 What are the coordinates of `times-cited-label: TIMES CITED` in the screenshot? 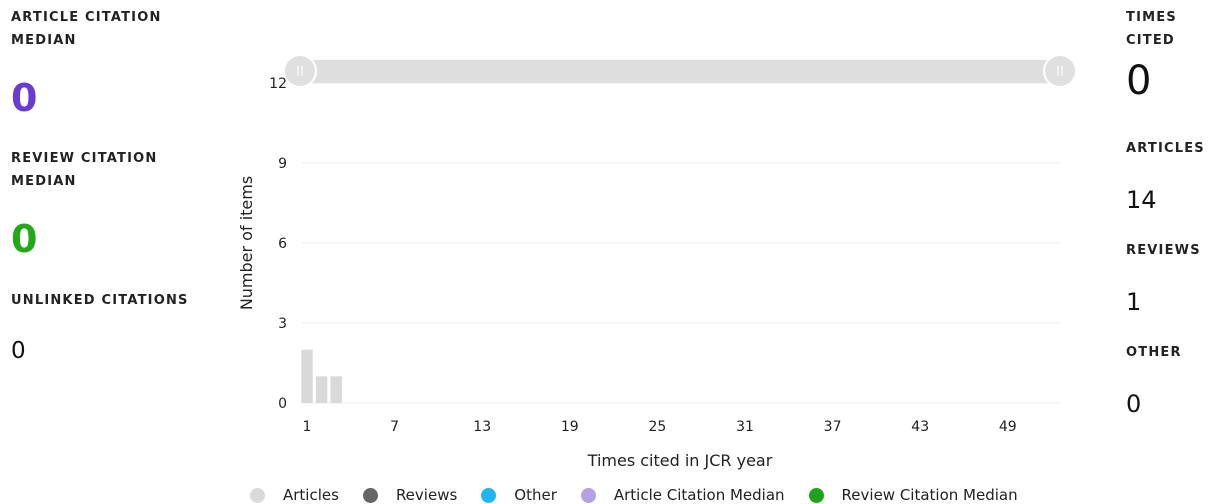 It's located at (1151, 29).